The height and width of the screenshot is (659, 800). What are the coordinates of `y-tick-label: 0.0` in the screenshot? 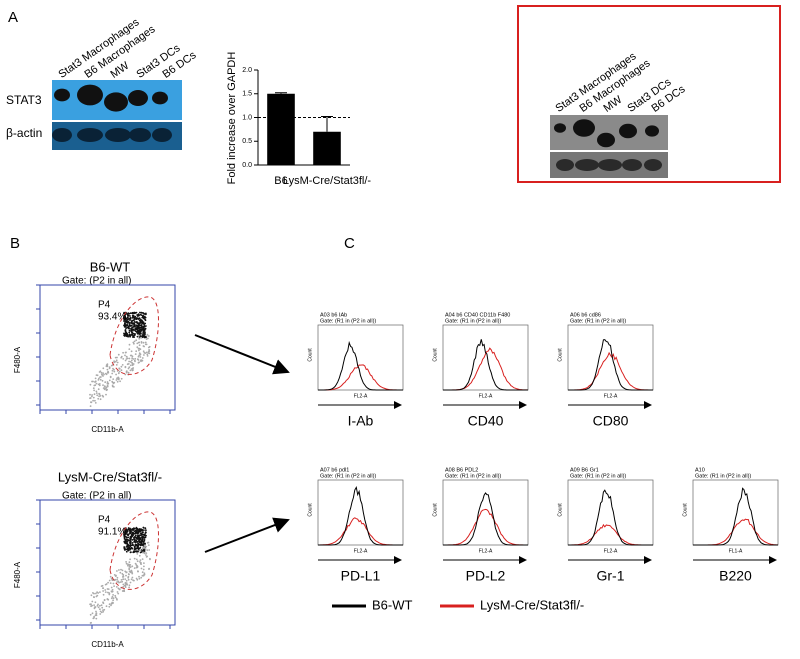 It's located at (247, 165).